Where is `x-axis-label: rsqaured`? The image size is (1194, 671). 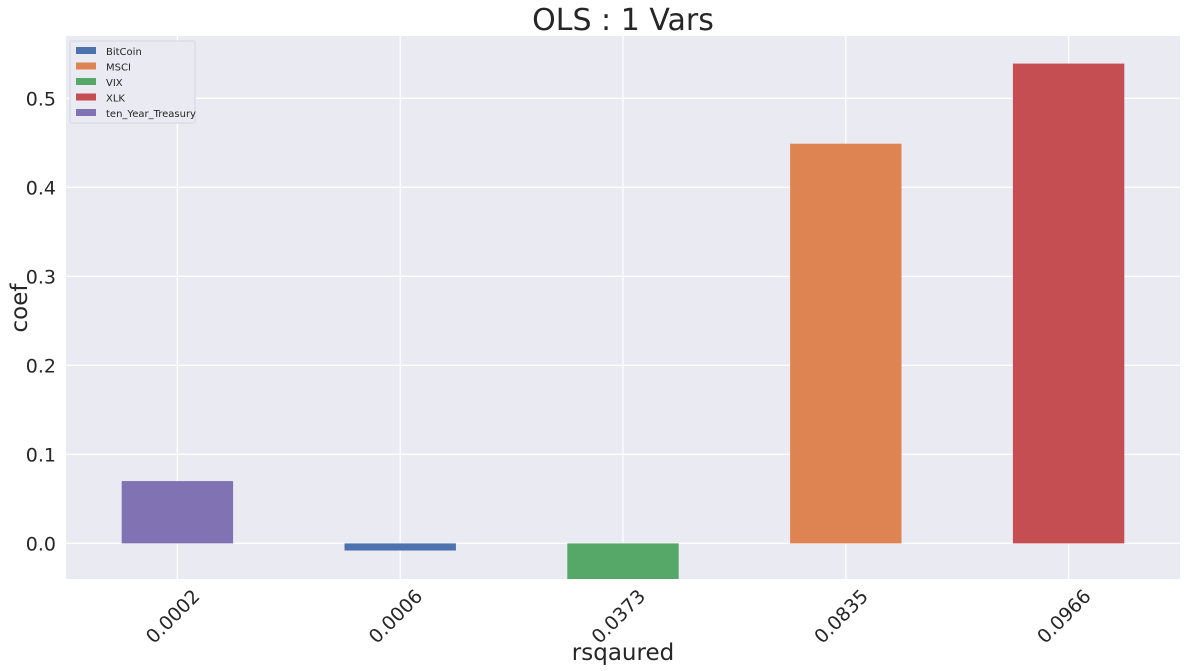 x-axis-label: rsqaured is located at coordinates (623, 653).